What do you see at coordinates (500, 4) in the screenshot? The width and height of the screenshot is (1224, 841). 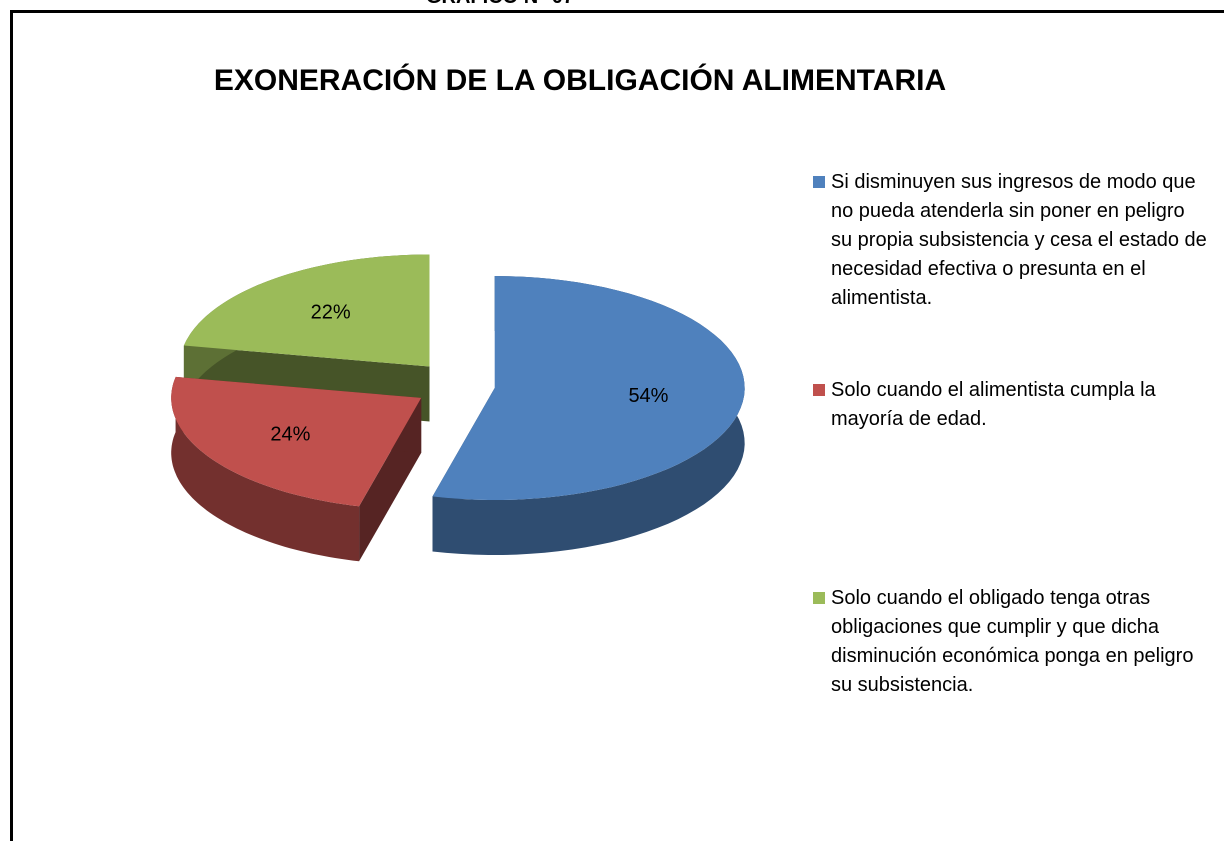 I see `header: GRÁFICO N° 07` at bounding box center [500, 4].